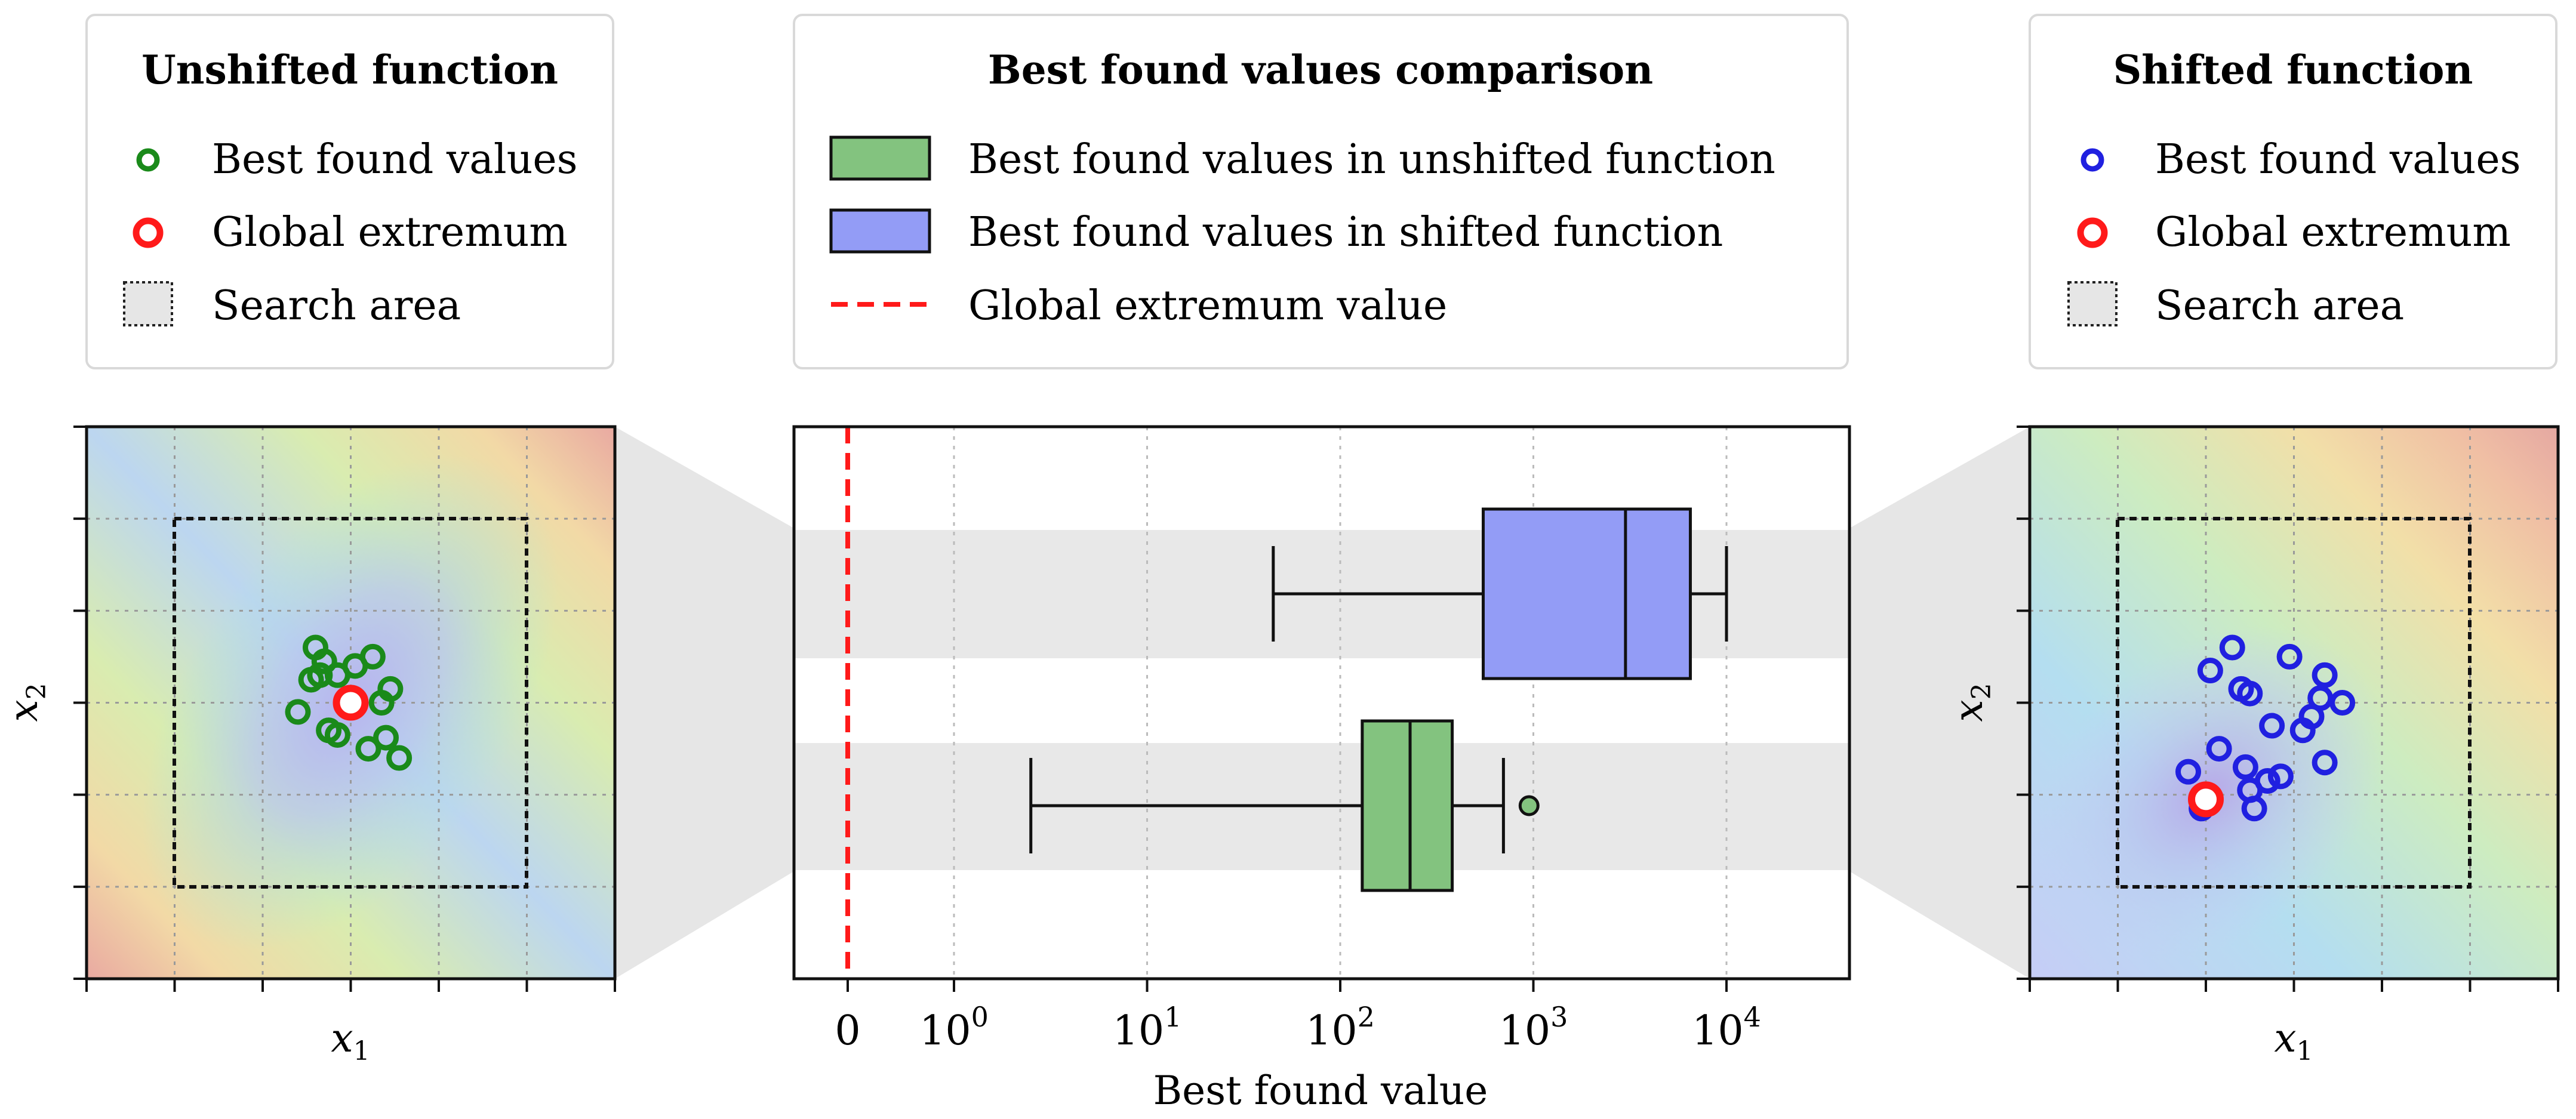 This screenshot has width=2576, height=1119. I want to click on boxplot-tick-label: 10³, so click(1533, 1028).